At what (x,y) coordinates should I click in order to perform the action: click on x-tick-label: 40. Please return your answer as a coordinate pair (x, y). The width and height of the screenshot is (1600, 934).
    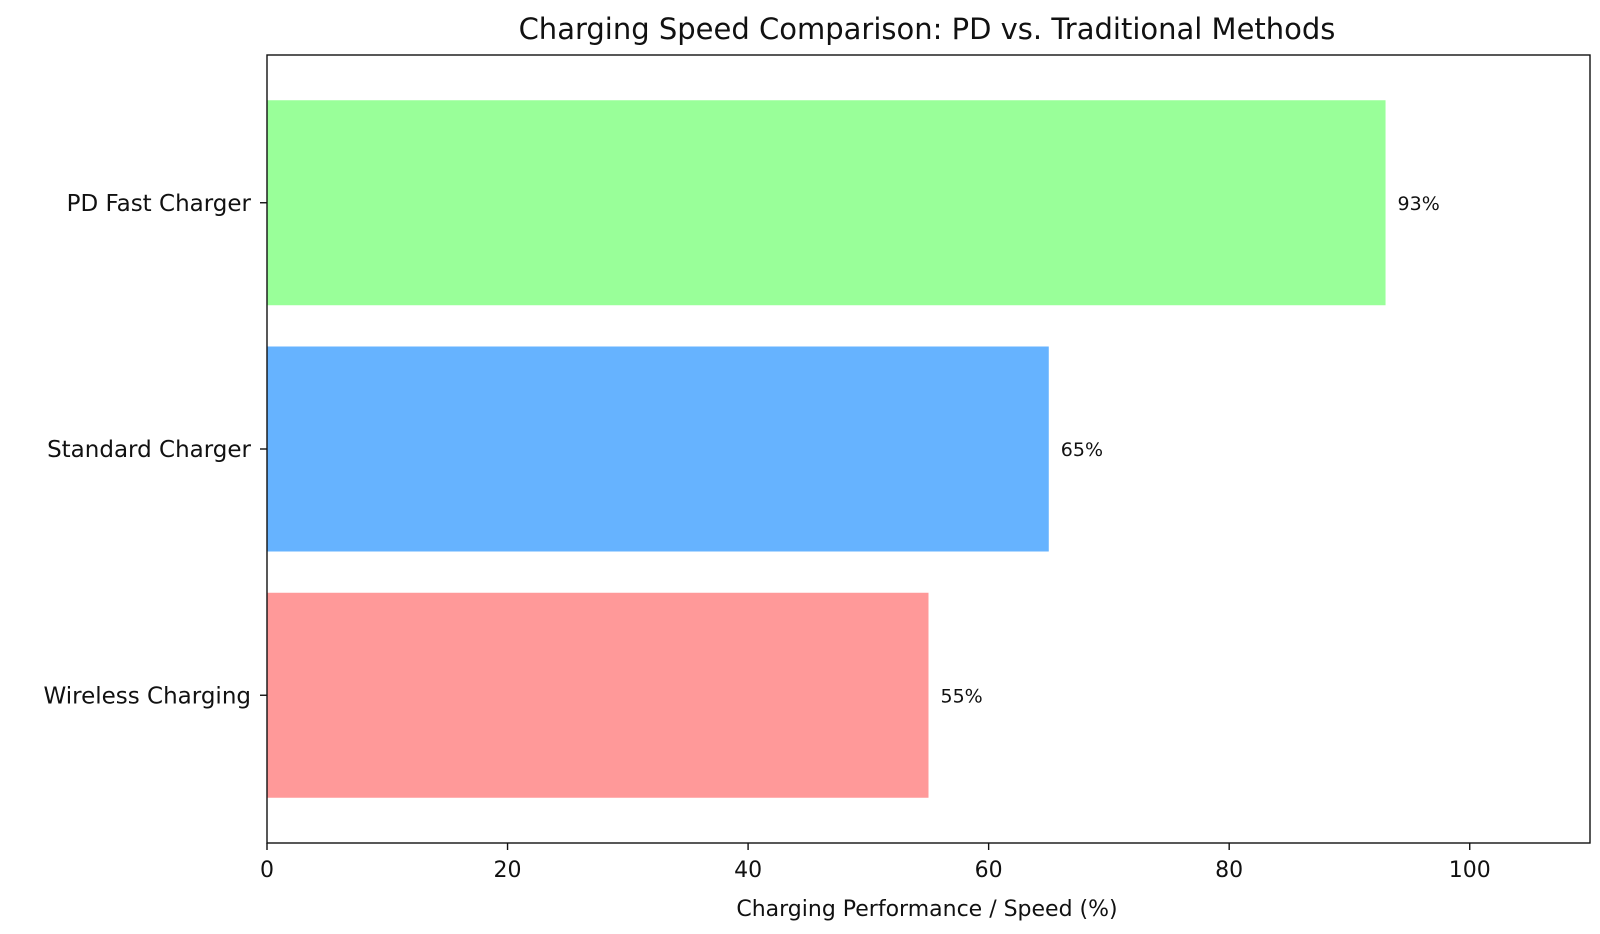
    Looking at the image, I should click on (748, 870).